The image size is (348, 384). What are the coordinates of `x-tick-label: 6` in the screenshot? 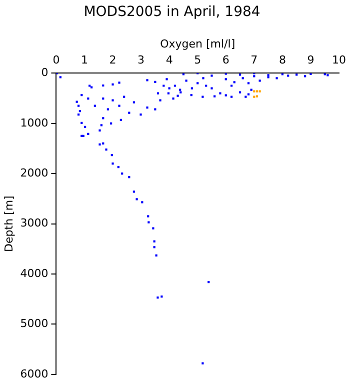 It's located at (226, 59).